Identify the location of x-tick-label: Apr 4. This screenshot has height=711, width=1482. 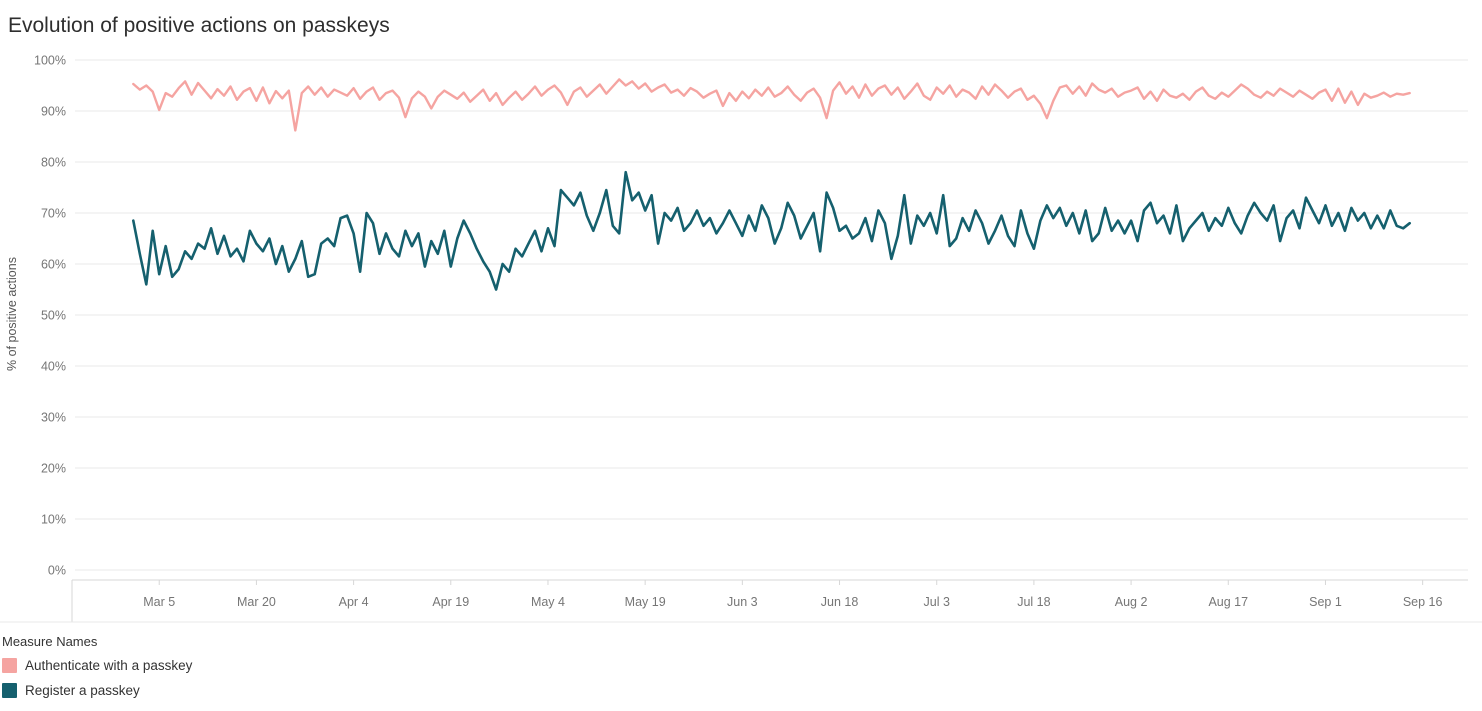
(354, 602).